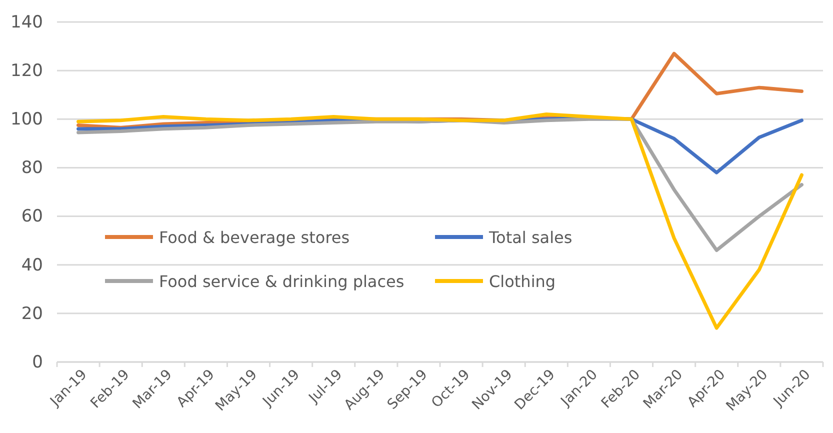  Describe the element at coordinates (522, 281) in the screenshot. I see `legend-label: Clothing` at that location.